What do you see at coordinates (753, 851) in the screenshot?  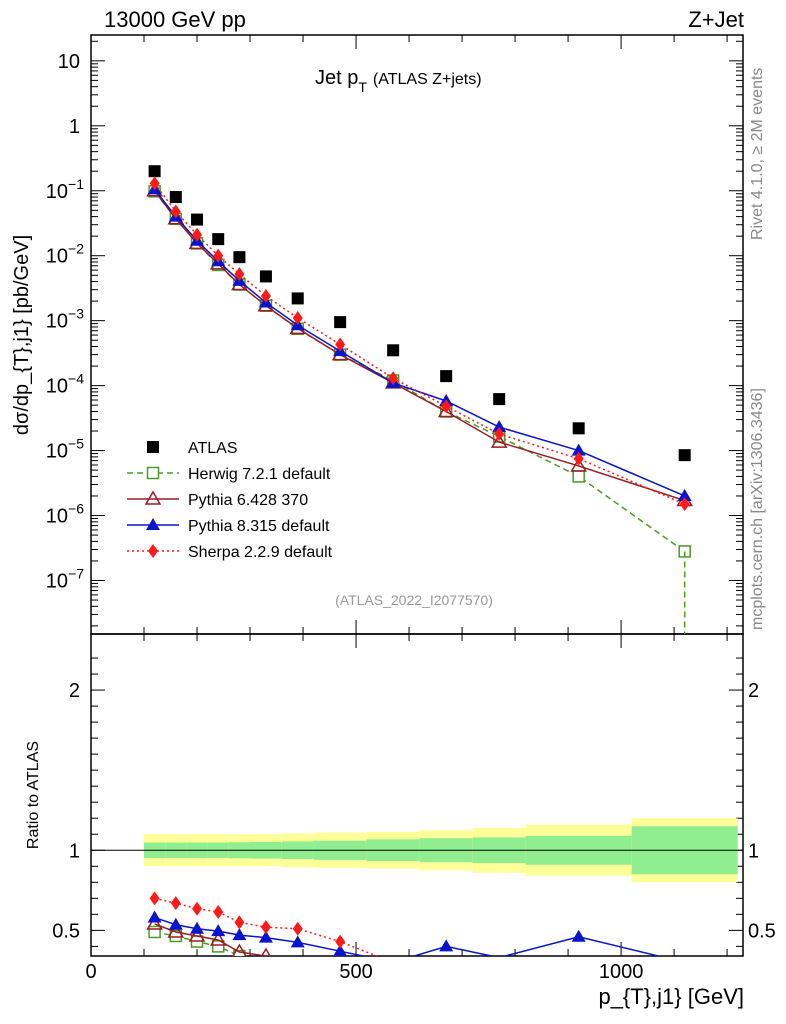 I see `ratio-y-tick-label-right: 1` at bounding box center [753, 851].